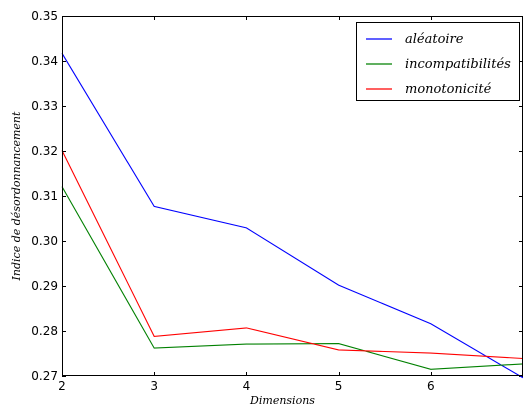 The width and height of the screenshot is (523, 407). What do you see at coordinates (44, 61) in the screenshot?
I see `y-tick-label: 0.34` at bounding box center [44, 61].